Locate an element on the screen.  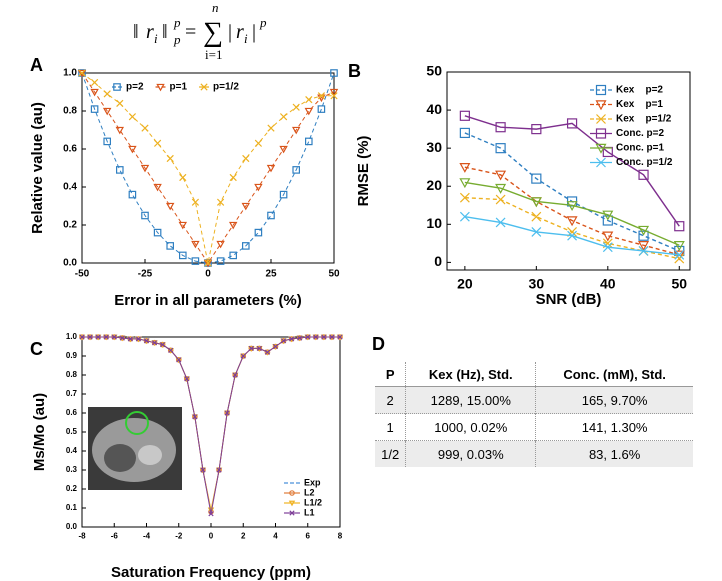
x-tick-label: -6 is located at coordinates (115, 535).